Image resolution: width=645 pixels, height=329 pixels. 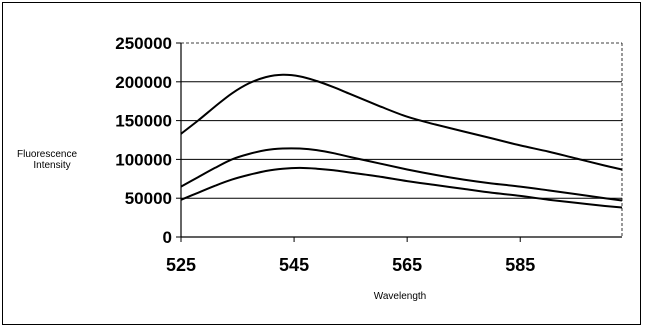 I want to click on x-tick-label-3: 585, so click(x=520, y=265).